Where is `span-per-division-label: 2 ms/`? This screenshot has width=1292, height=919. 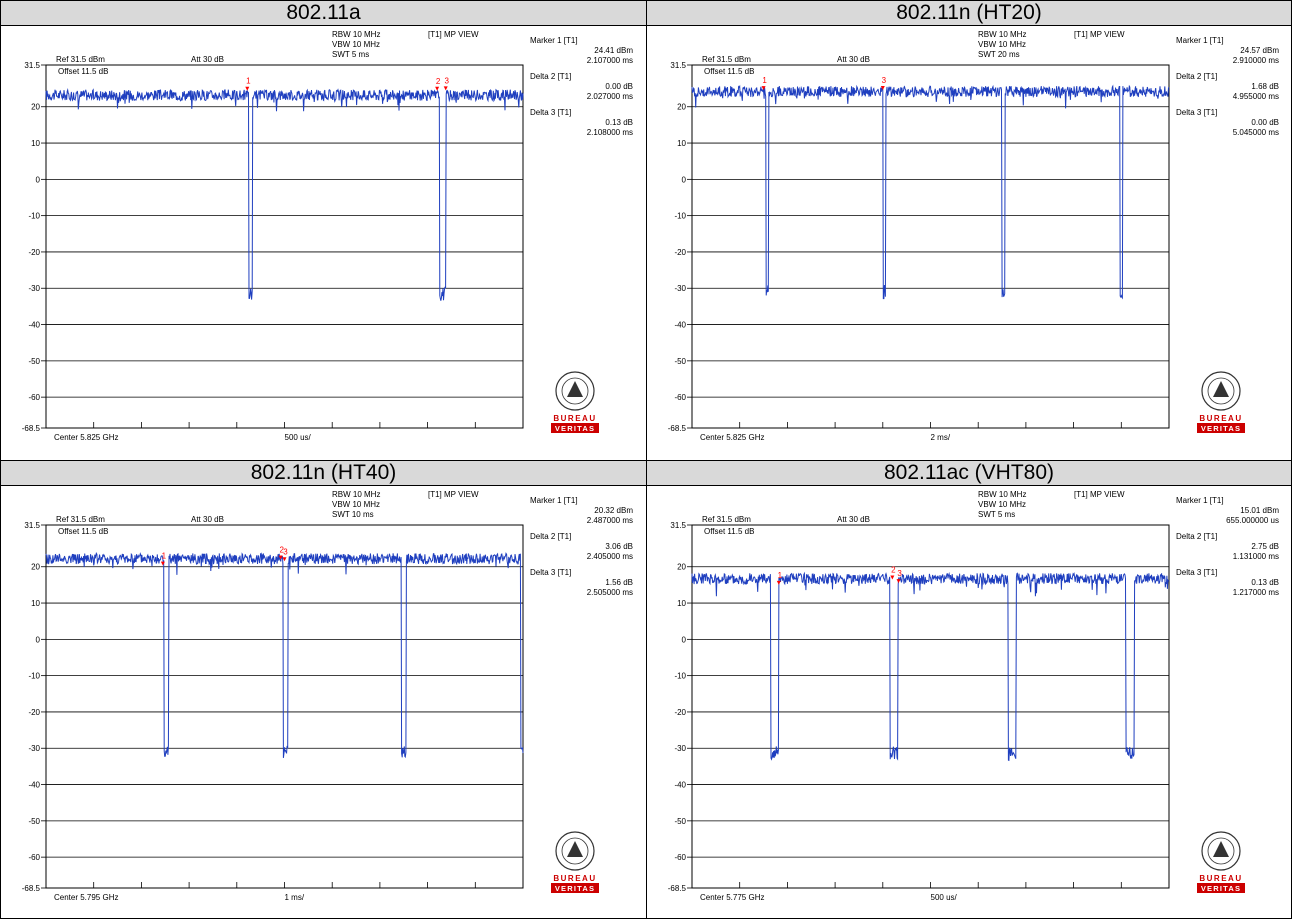
span-per-division-label: 2 ms/ is located at coordinates (941, 437).